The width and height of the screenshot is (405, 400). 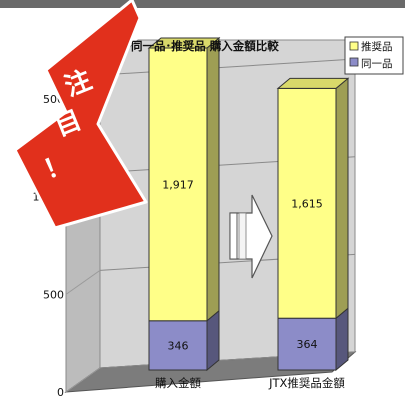 I want to click on comparison-arrow-icon, so click(x=251, y=236).